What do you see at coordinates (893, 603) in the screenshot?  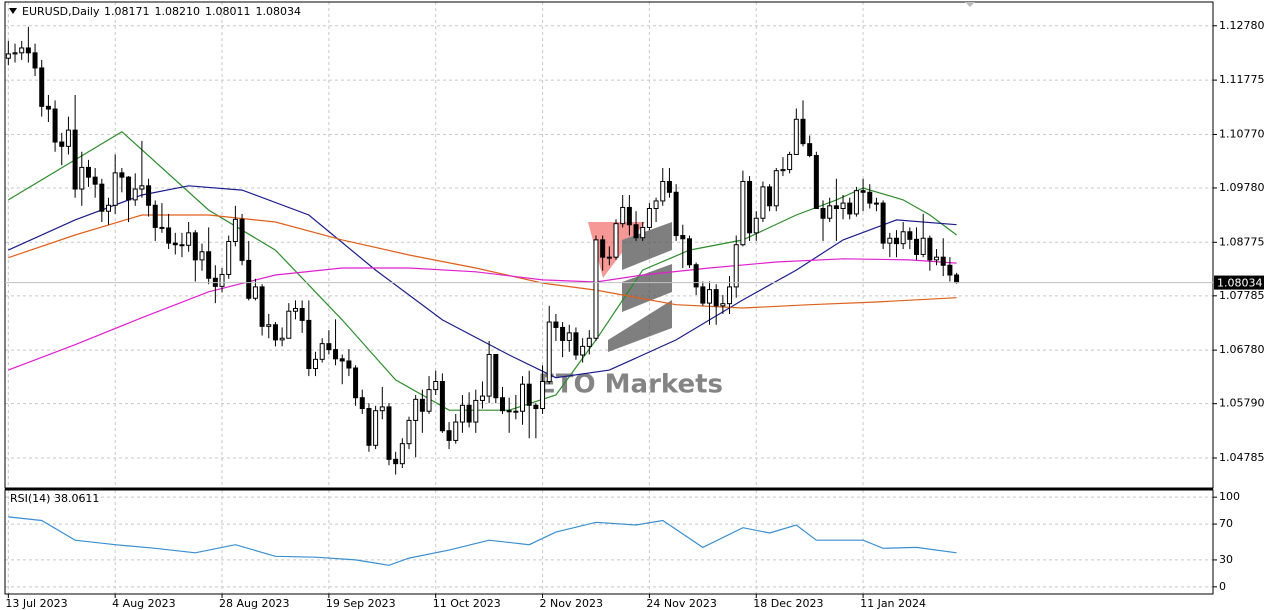 I see `x-tick-label: 11 Jan 2024` at bounding box center [893, 603].